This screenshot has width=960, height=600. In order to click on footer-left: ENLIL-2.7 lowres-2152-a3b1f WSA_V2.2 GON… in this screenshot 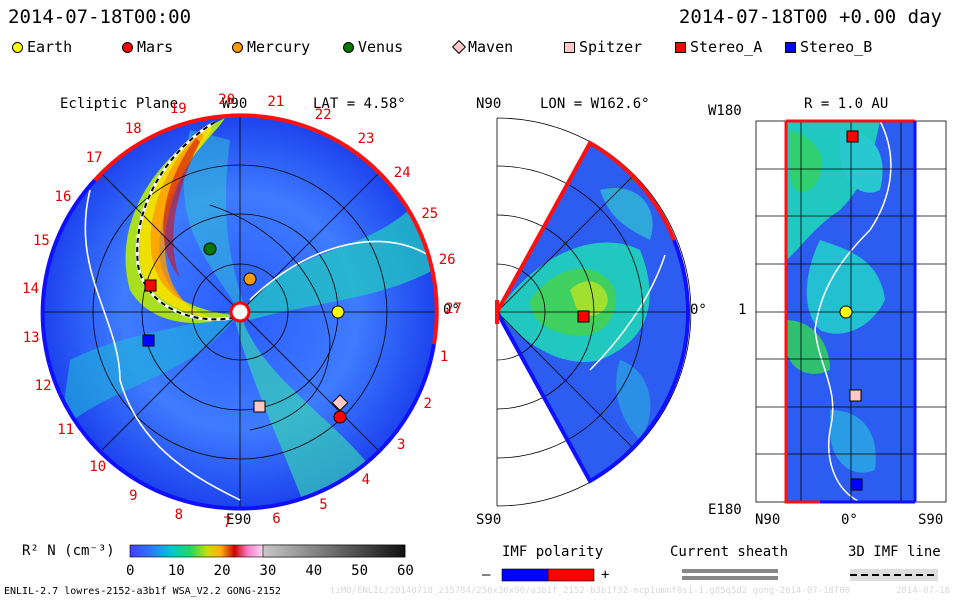, I will do `click(142, 591)`.